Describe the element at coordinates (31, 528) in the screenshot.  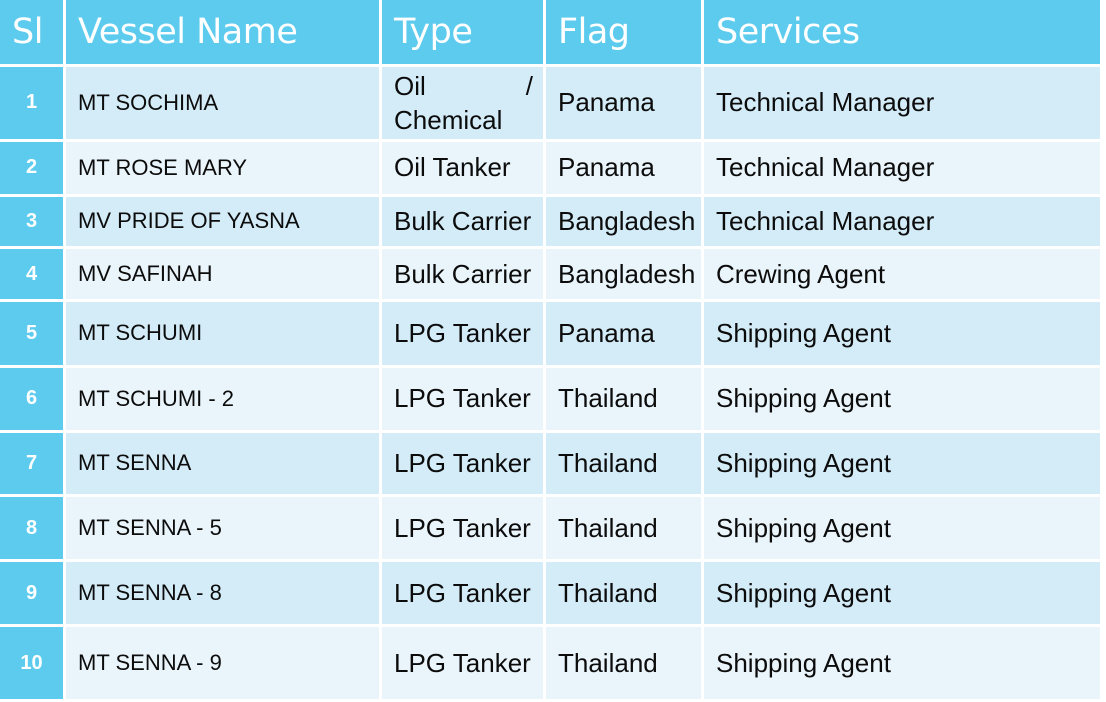
I see `row-sl: 8` at that location.